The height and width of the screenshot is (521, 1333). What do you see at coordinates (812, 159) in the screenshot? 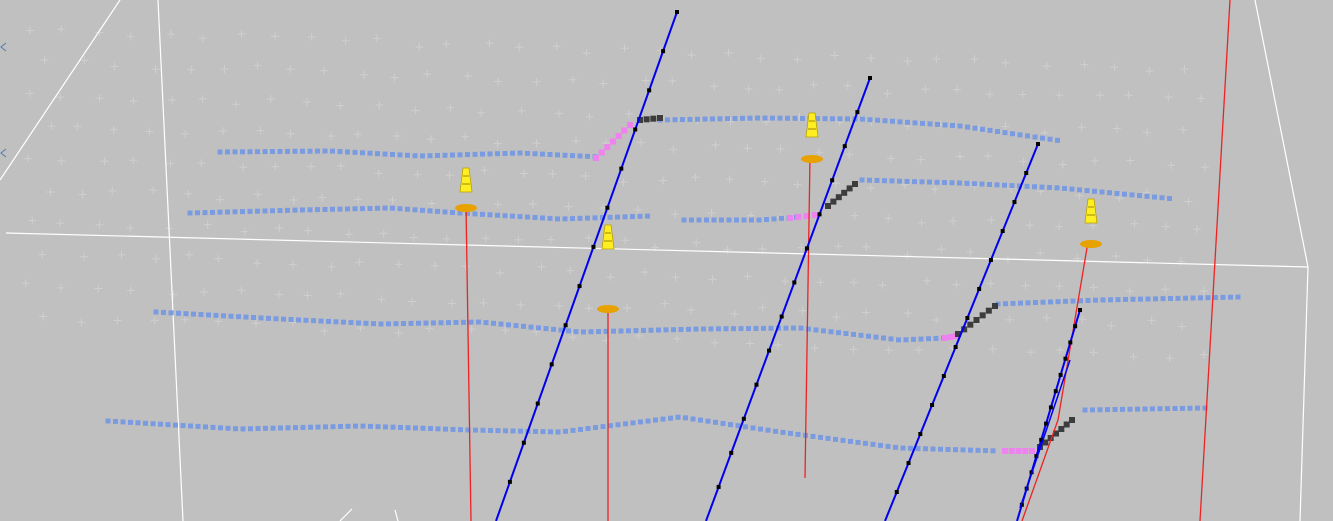
I see `rig-base` at bounding box center [812, 159].